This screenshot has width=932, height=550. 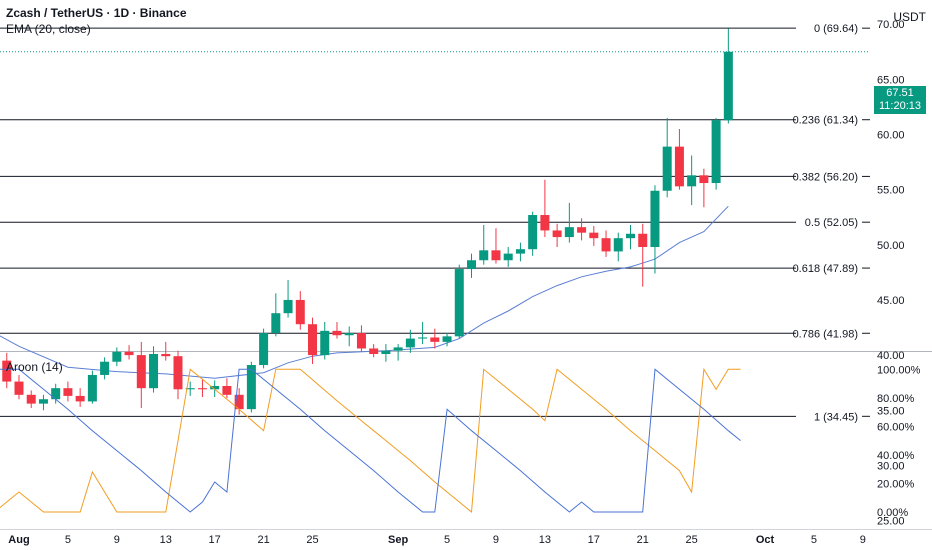 I want to click on time-axis-tick-label: Oct, so click(x=765, y=540).